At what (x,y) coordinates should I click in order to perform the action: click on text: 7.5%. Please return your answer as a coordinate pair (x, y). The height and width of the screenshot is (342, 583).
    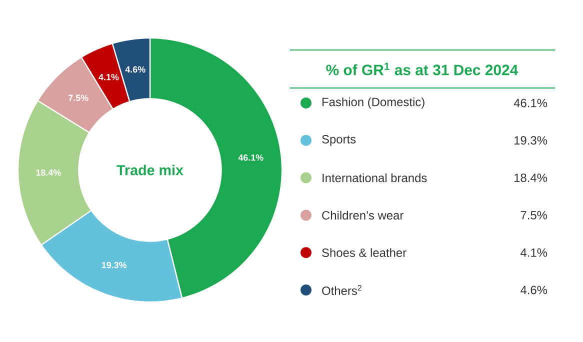
    Looking at the image, I should click on (534, 215).